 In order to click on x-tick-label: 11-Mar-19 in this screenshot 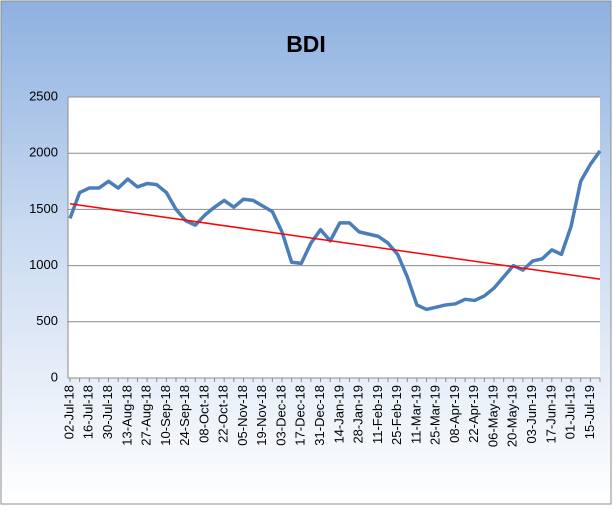, I will do `click(415, 414)`.